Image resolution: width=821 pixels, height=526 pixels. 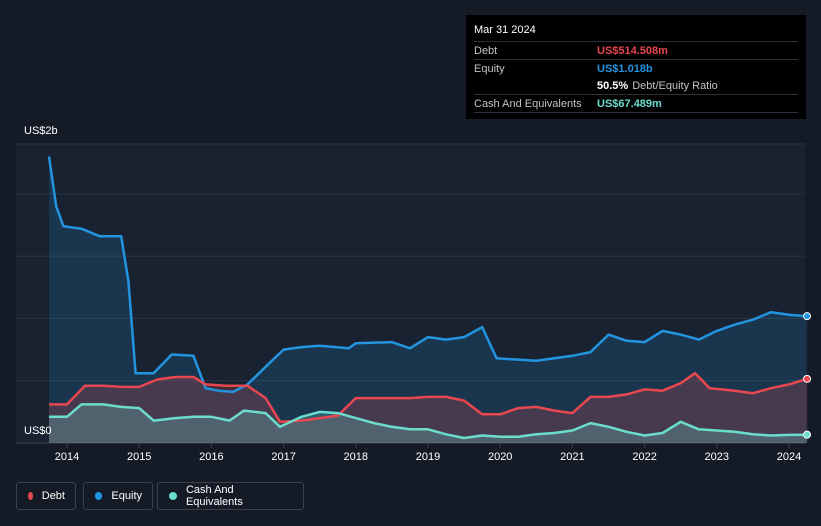 I want to click on cash-and-equivalents-end-marker, so click(x=807, y=434).